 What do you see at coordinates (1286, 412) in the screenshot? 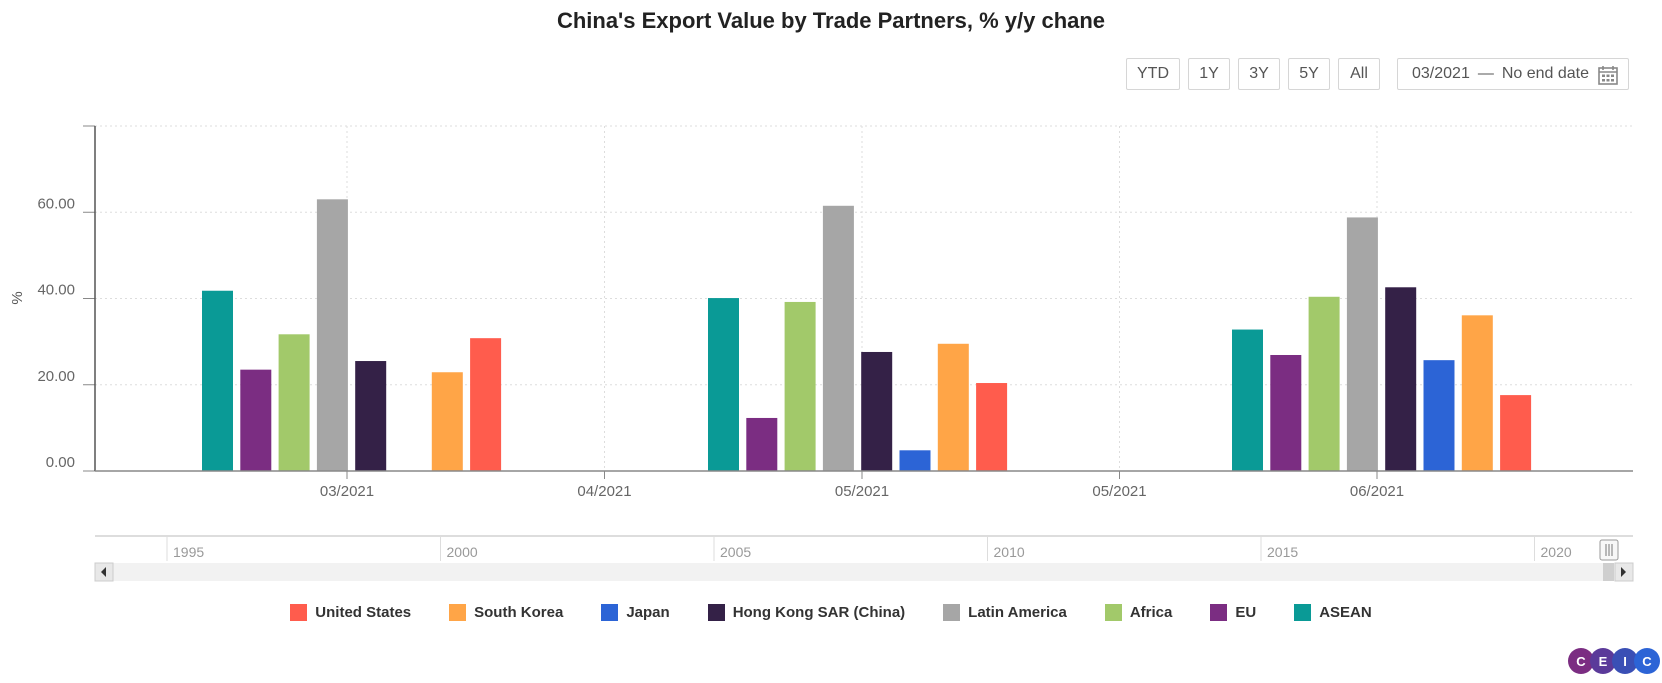
I see `bar-eu-06-2021` at bounding box center [1286, 412].